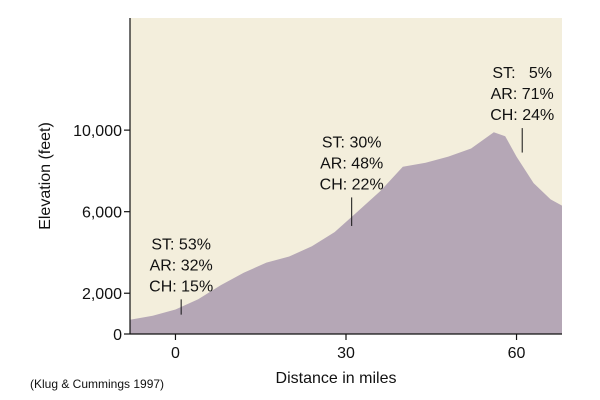  What do you see at coordinates (336, 378) in the screenshot?
I see `x-axis-title: Distance in miles` at bounding box center [336, 378].